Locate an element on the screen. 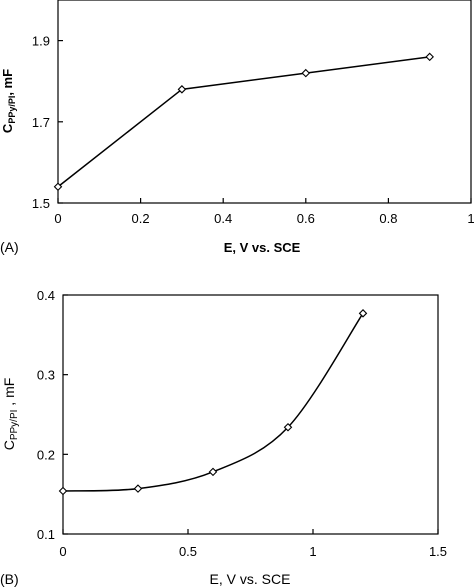 This screenshot has height=588, width=474. x-tick-label: 0.5 is located at coordinates (188, 551).